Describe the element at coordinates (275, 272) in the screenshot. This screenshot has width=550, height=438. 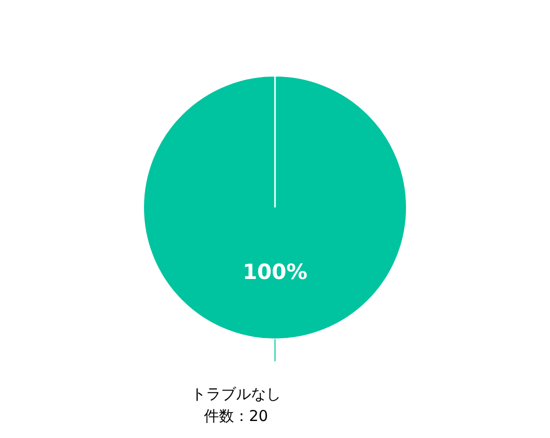
I see `data-label: 100%` at that location.